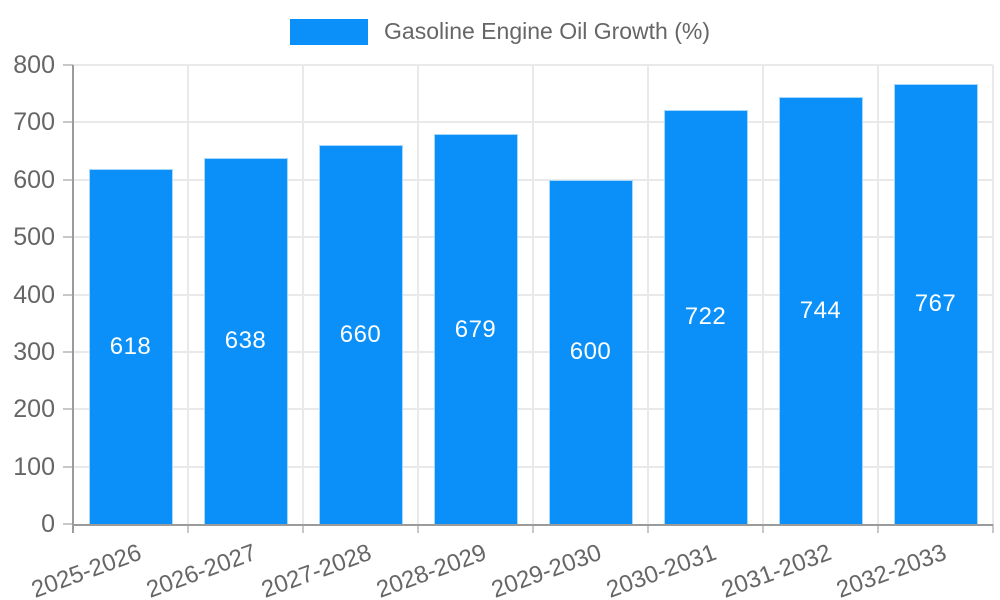  I want to click on x-tick-label: 2027-2028, so click(316, 569).